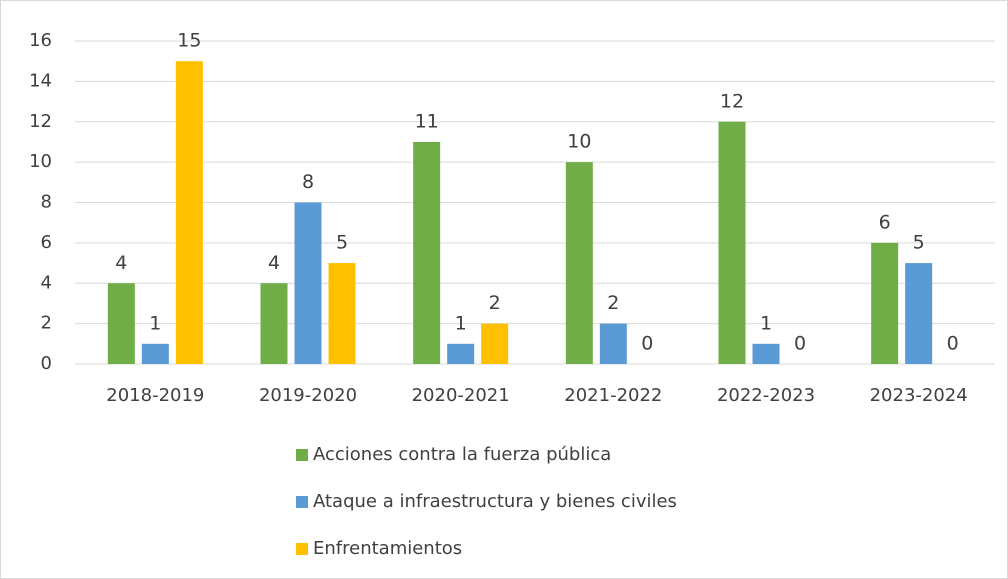 This screenshot has width=1008, height=579. What do you see at coordinates (308, 182) in the screenshot?
I see `data-label: 8` at bounding box center [308, 182].